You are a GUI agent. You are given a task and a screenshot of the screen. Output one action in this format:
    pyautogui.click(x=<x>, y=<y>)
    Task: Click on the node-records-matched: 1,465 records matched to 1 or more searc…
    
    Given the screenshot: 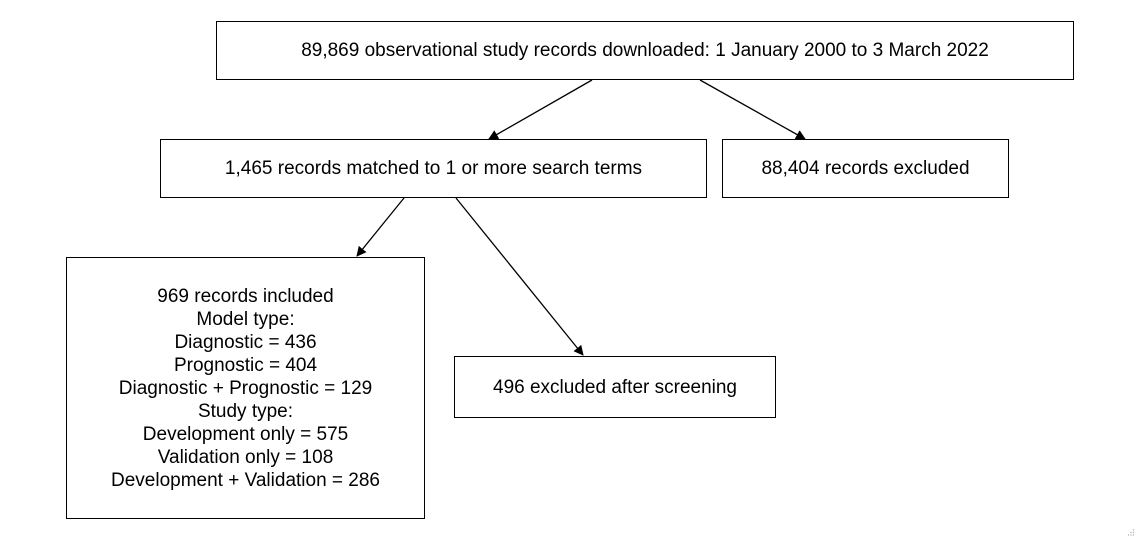 What is the action you would take?
    pyautogui.click(x=433, y=168)
    